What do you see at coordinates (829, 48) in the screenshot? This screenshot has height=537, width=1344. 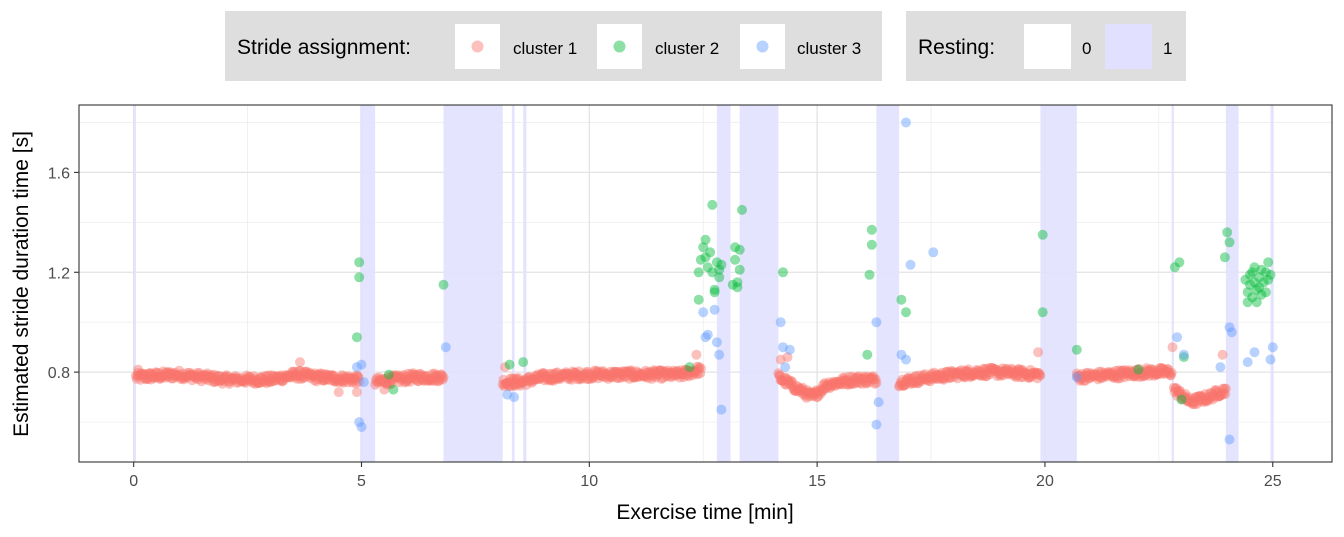 I see `legend-label-cluster-3: cluster 3` at bounding box center [829, 48].